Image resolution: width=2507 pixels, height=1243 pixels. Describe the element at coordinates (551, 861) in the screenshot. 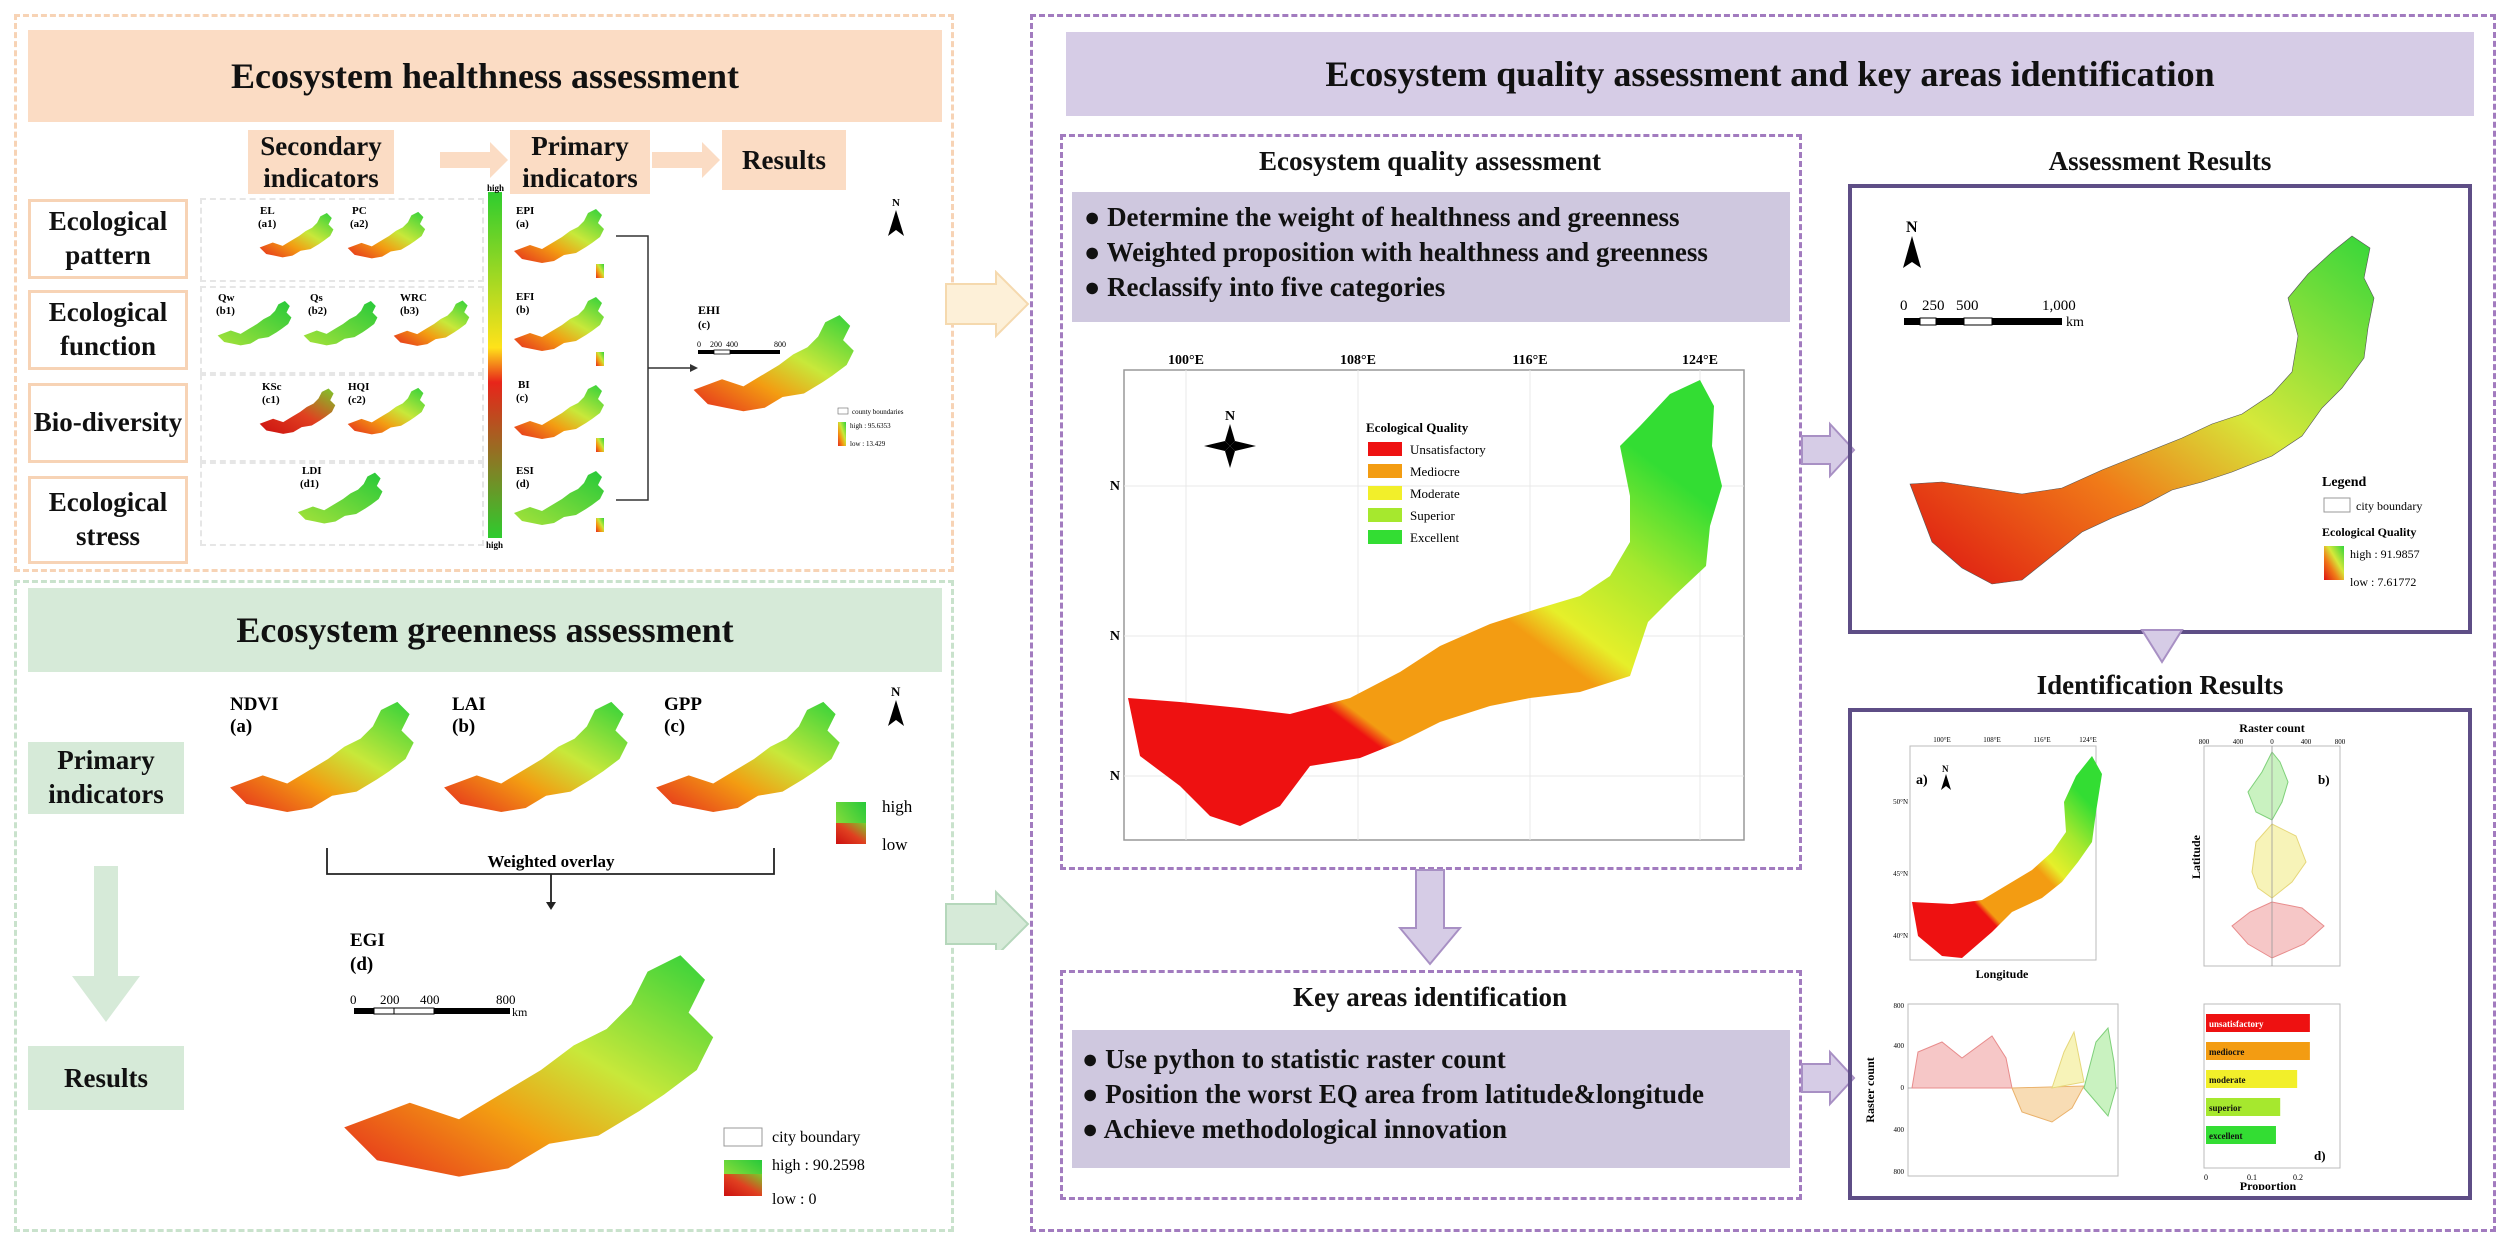

I see `weighted-overlay-label: Weighted overlay` at that location.